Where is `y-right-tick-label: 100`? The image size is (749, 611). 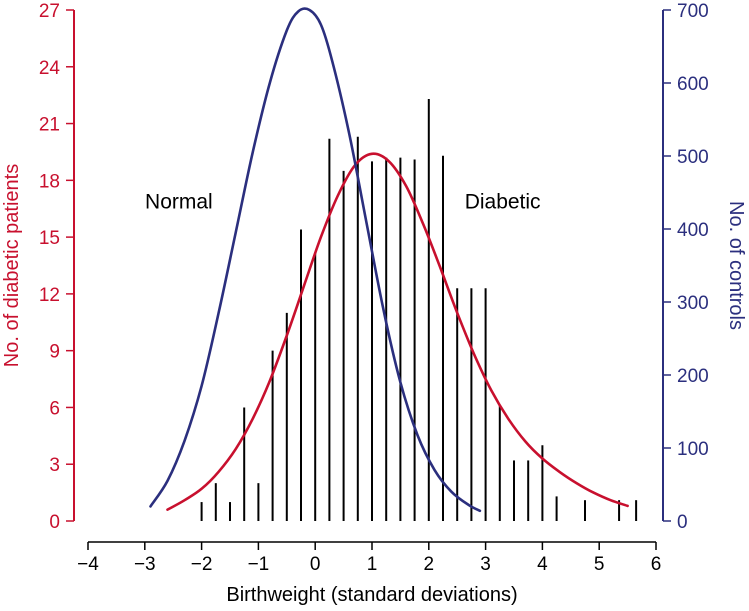 y-right-tick-label: 100 is located at coordinates (693, 449).